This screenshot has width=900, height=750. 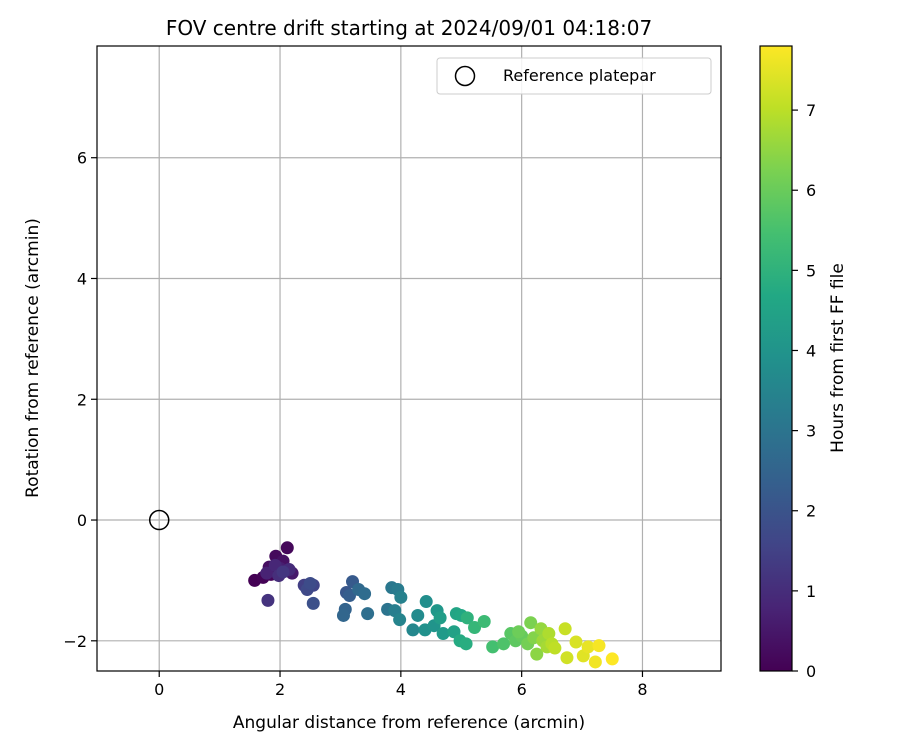 I want to click on x-tick-label: 8, so click(x=642, y=689).